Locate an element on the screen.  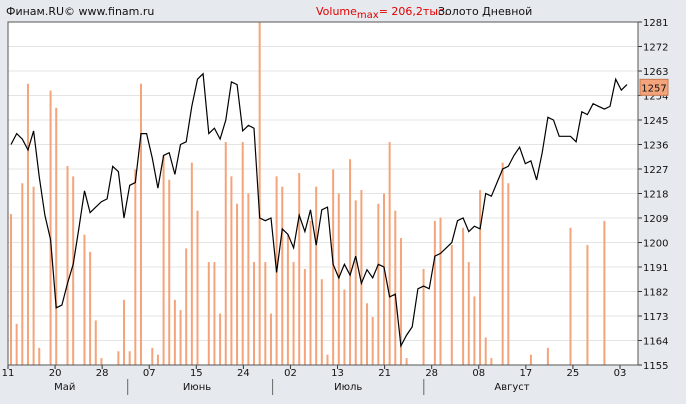
y-tick-label: 1191 is located at coordinates (655, 268).